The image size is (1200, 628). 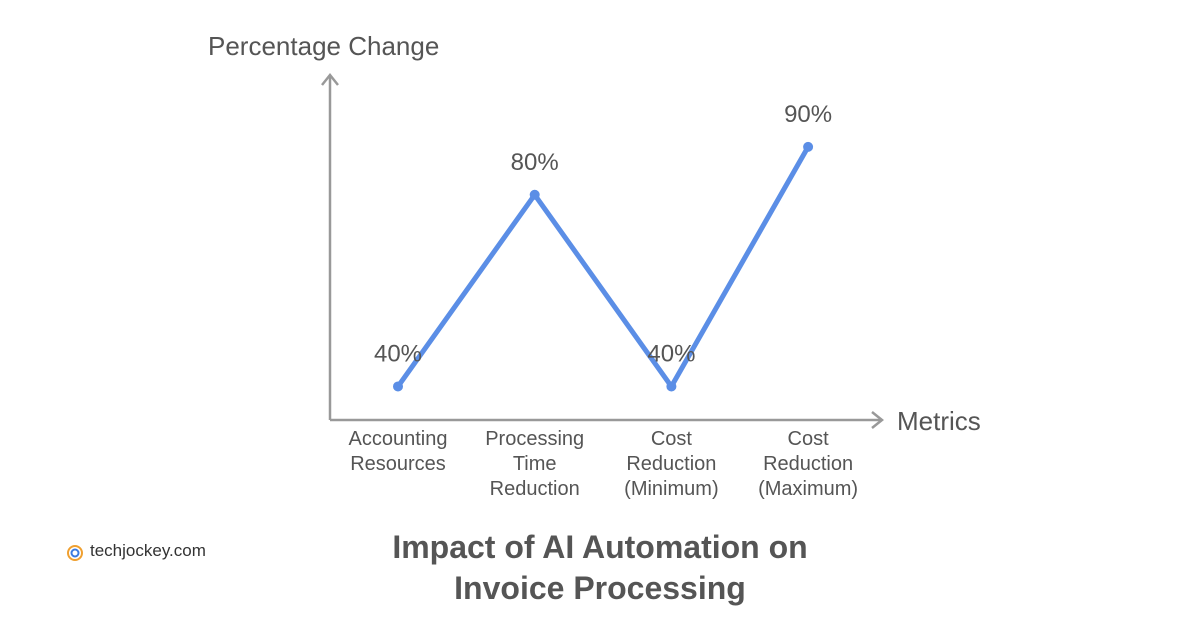 What do you see at coordinates (324, 46) in the screenshot?
I see `y-axis-title: Percentage Change` at bounding box center [324, 46].